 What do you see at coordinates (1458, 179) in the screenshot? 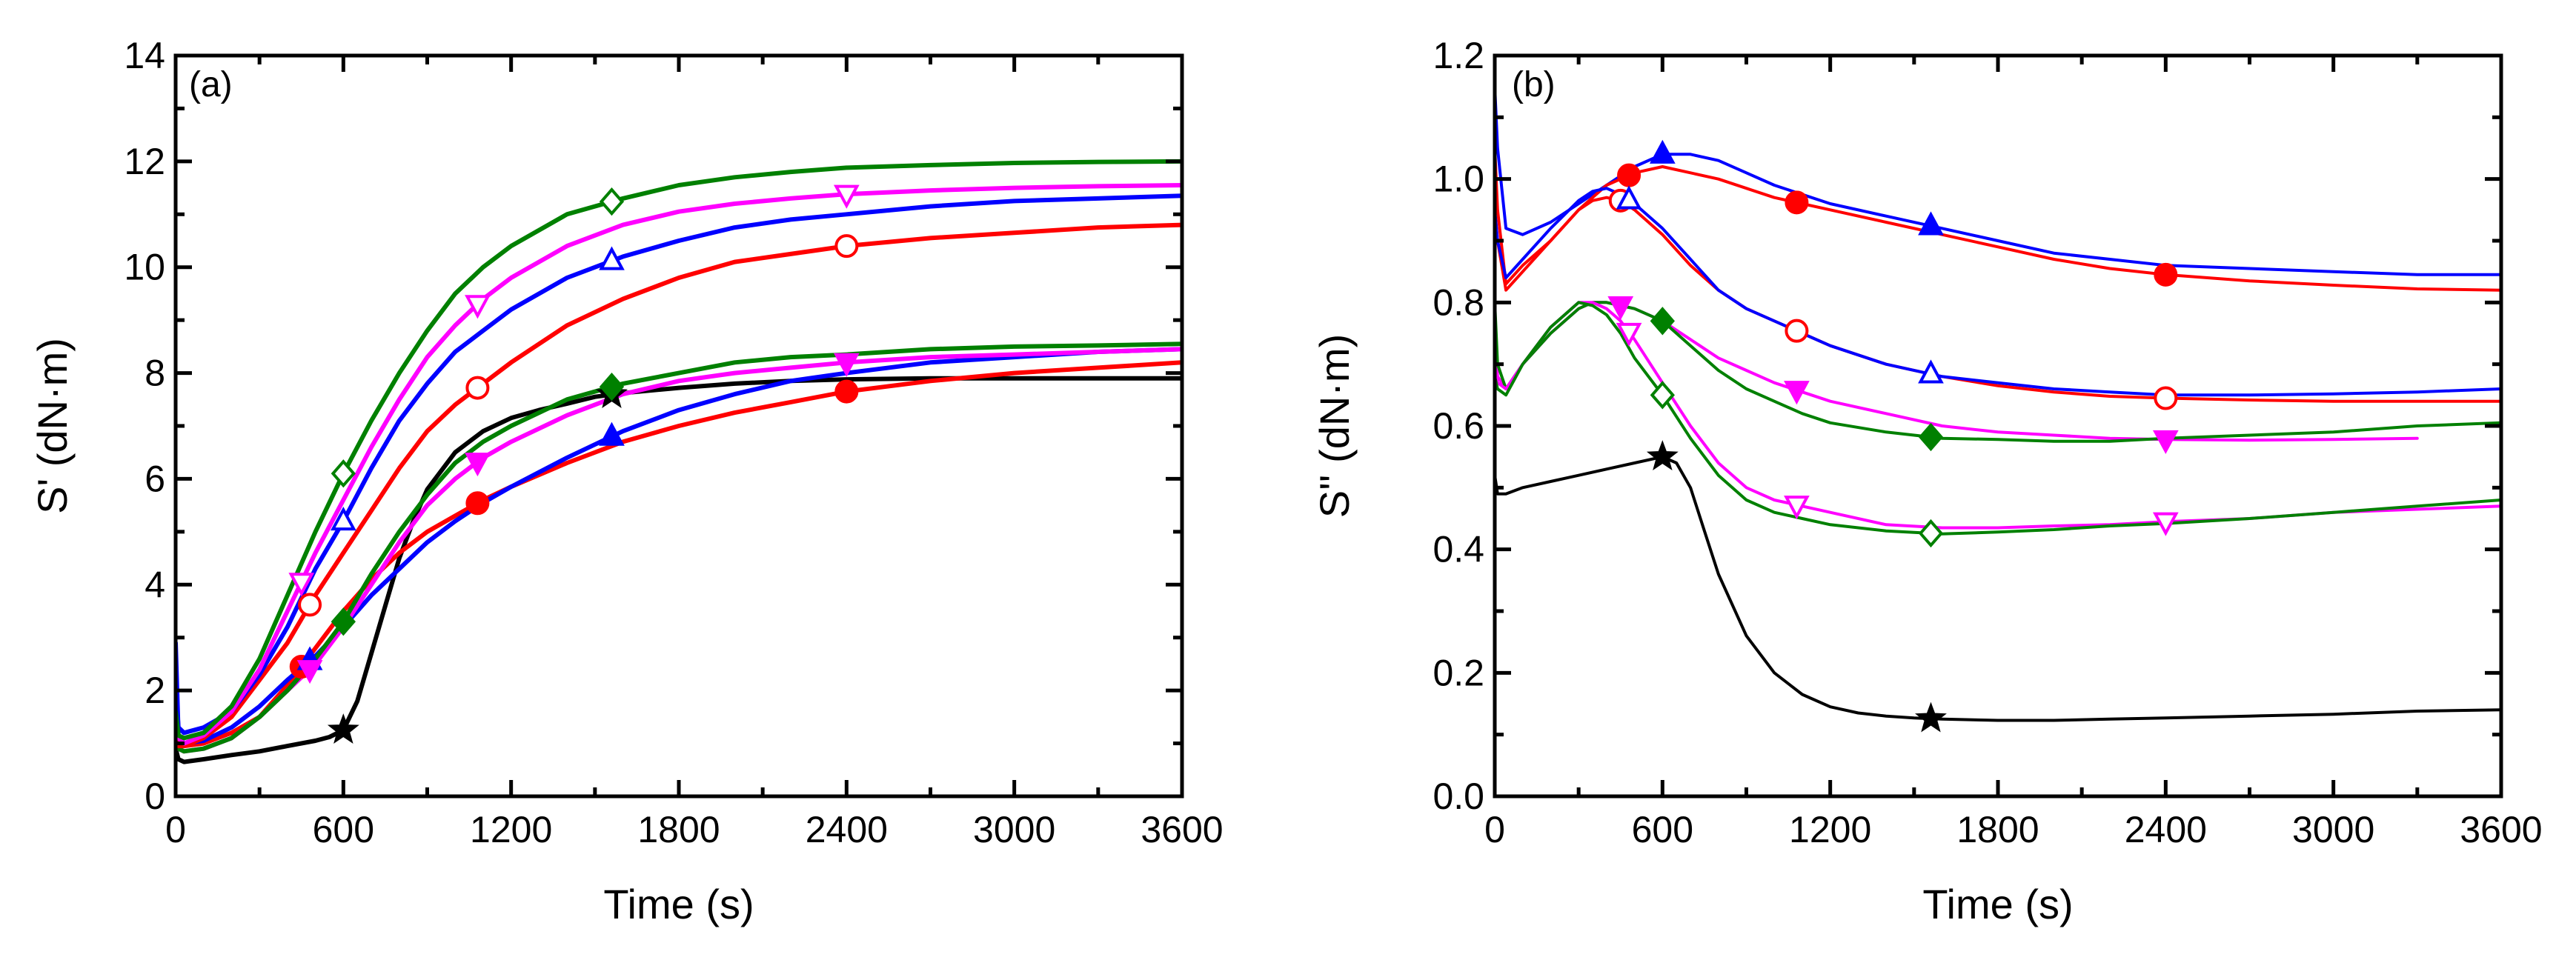
I see `y-tick-label-b-5: 1.0` at bounding box center [1458, 179].